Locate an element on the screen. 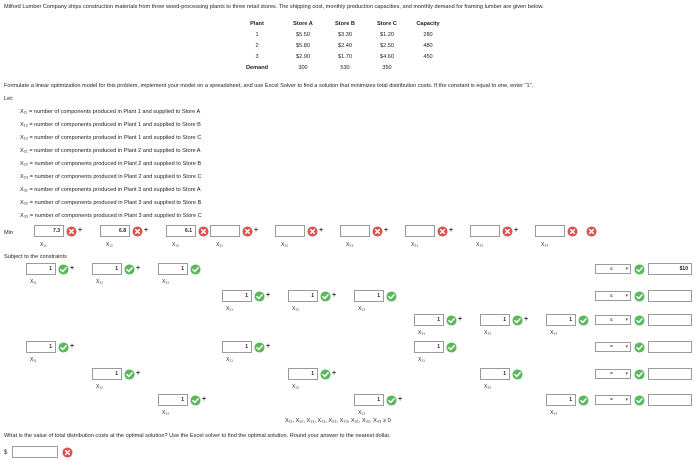 The height and width of the screenshot is (471, 700). header-store-b: Store B is located at coordinates (345, 23).